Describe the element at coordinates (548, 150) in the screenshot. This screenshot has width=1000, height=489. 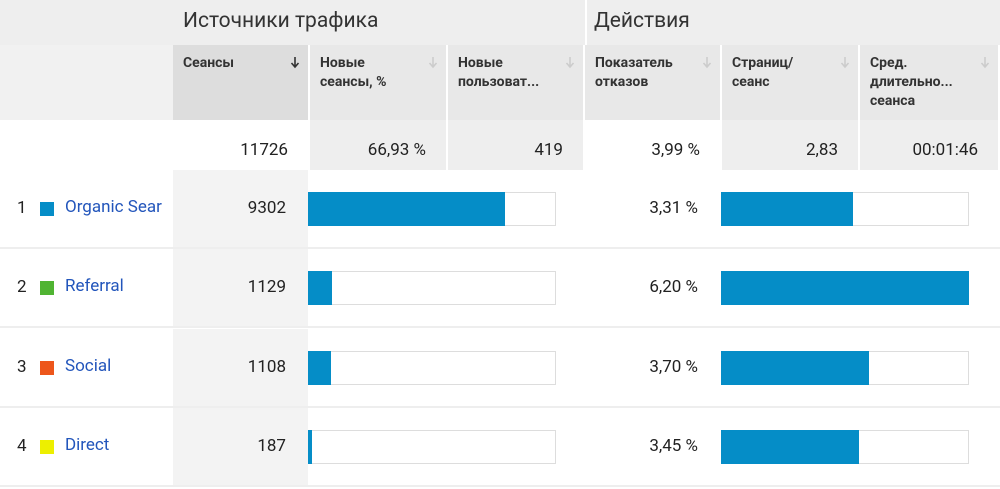
I see `total-value: 419` at that location.